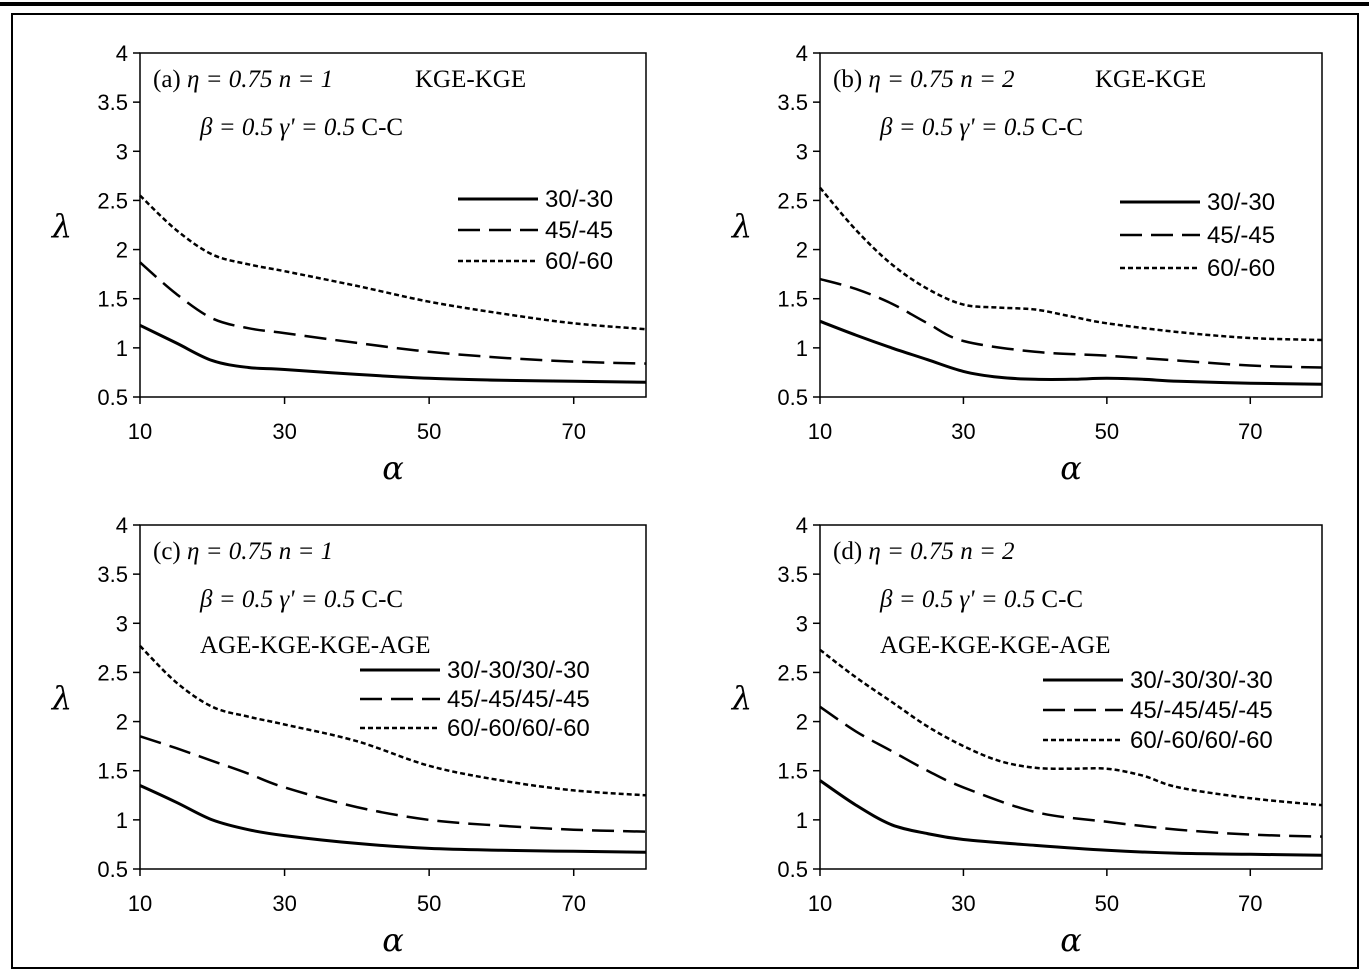 The height and width of the screenshot is (976, 1369). What do you see at coordinates (579, 261) in the screenshot?
I see `legend-label: 60/-60` at bounding box center [579, 261].